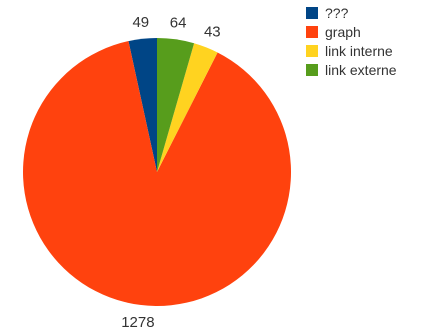 The height and width of the screenshot is (334, 435). I want to click on data-label: 43, so click(212, 32).